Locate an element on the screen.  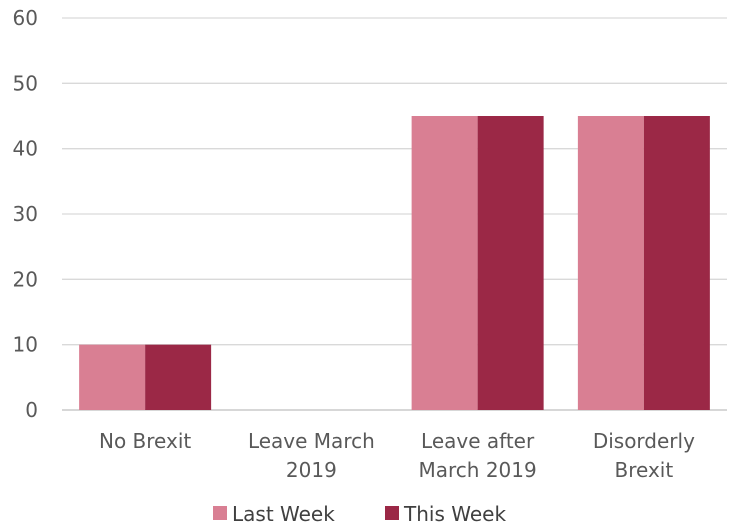
x-tick-label: Disorderly is located at coordinates (644, 441).